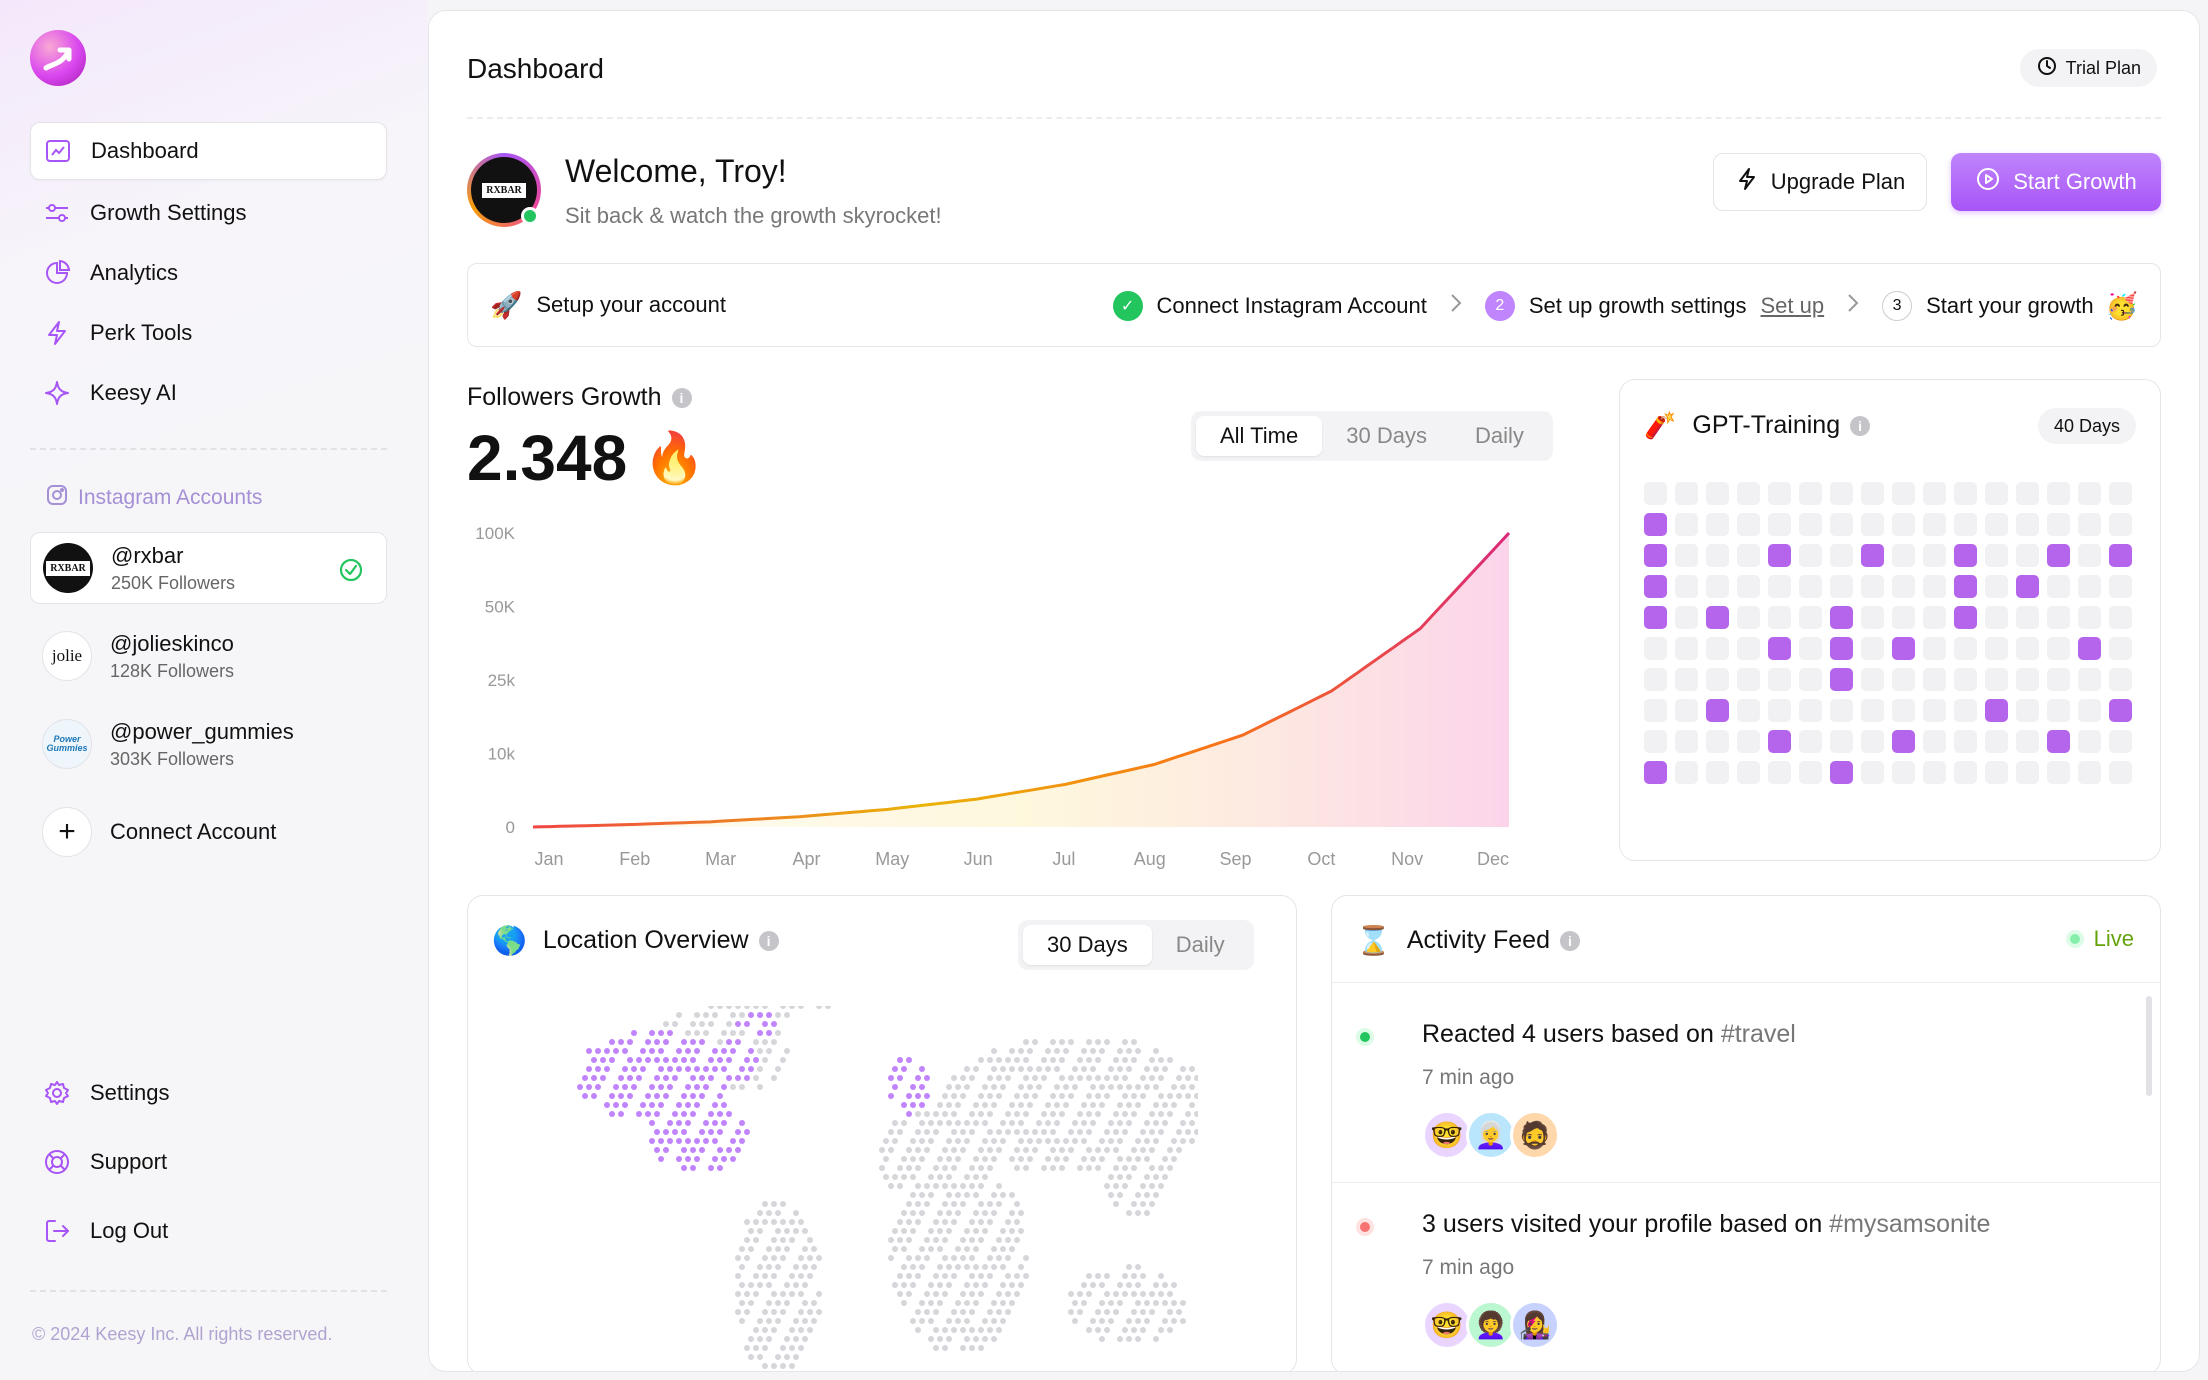 This screenshot has height=1380, width=2208. What do you see at coordinates (1820, 182) in the screenshot?
I see `upgrade-plan-button: Upgrade Plan` at bounding box center [1820, 182].